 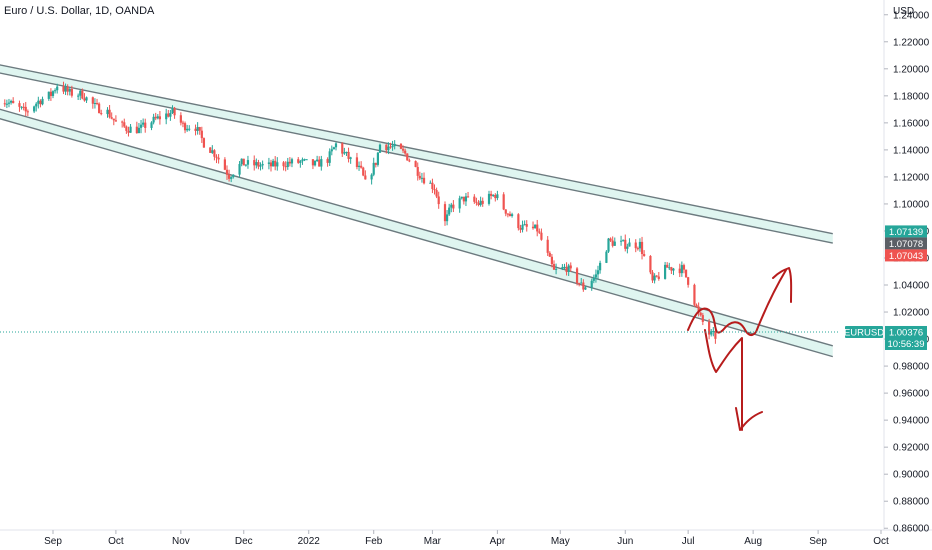 What do you see at coordinates (864, 332) in the screenshot?
I see `symbol-tag-label: EURUSD` at bounding box center [864, 332].